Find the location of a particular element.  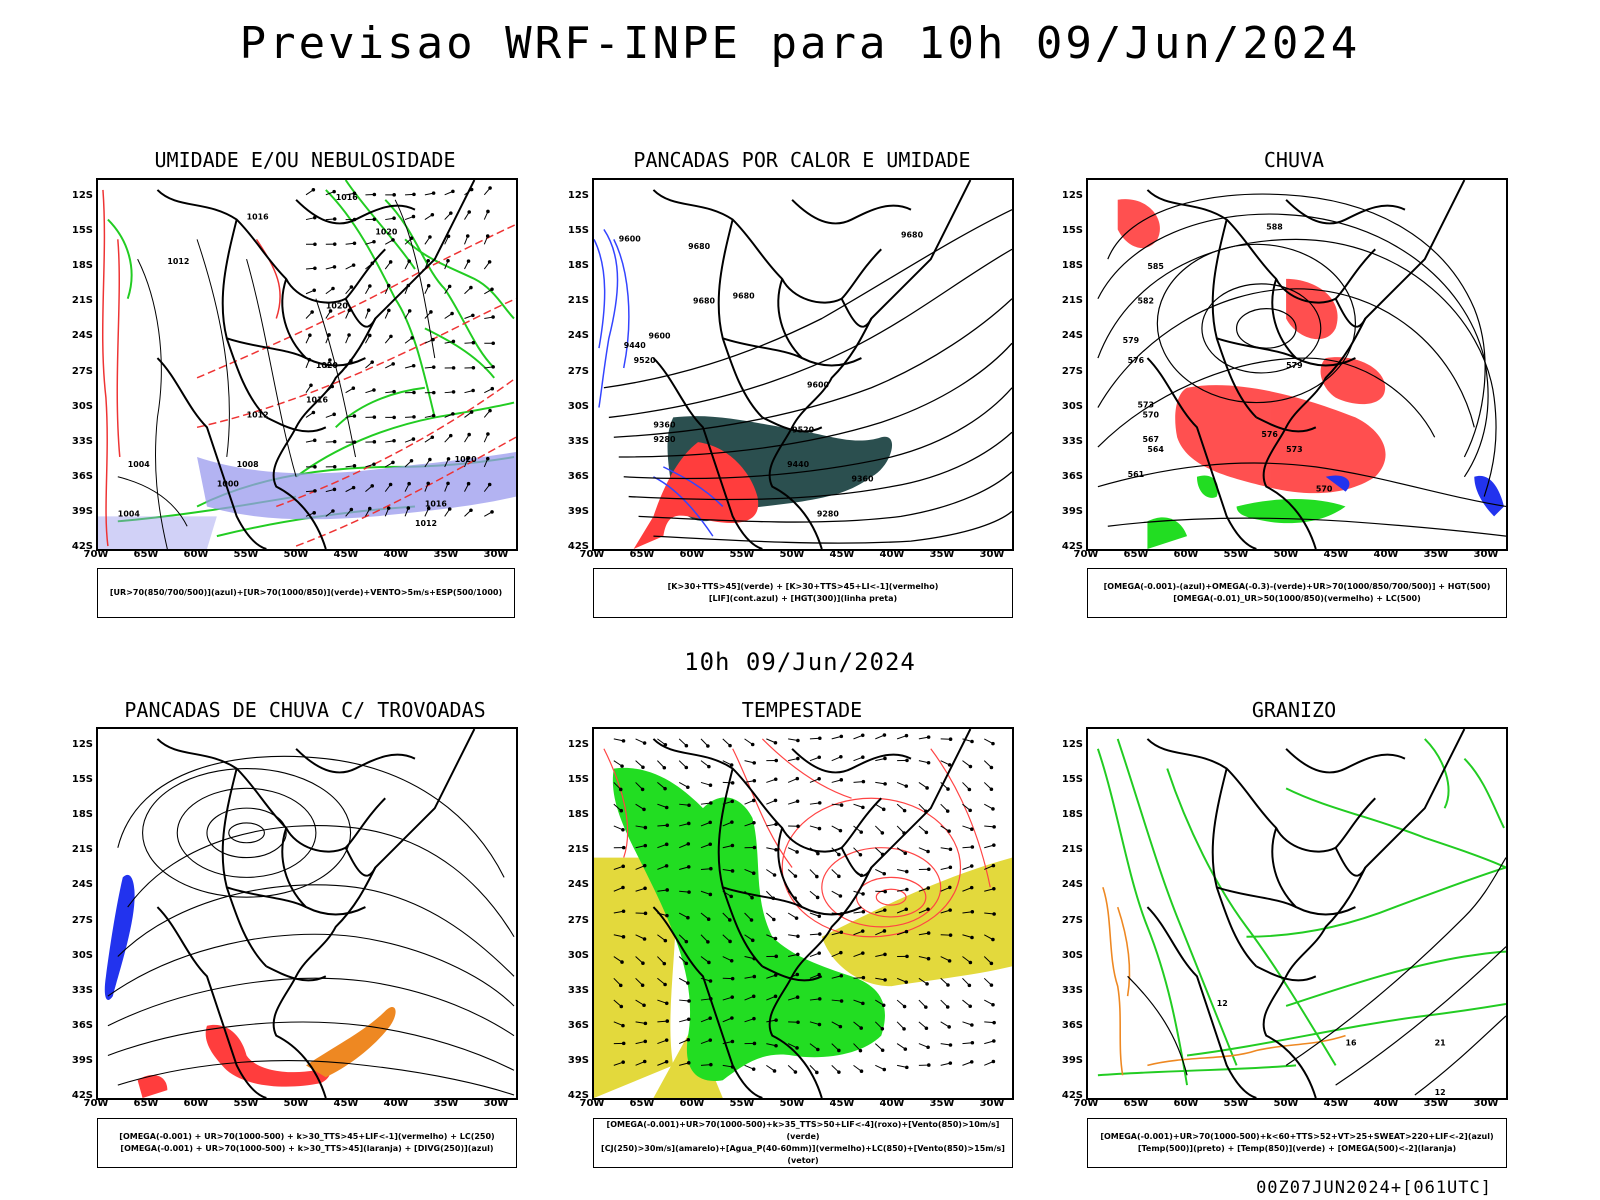

lat-tick-label: 18S is located at coordinates (1072, 266).